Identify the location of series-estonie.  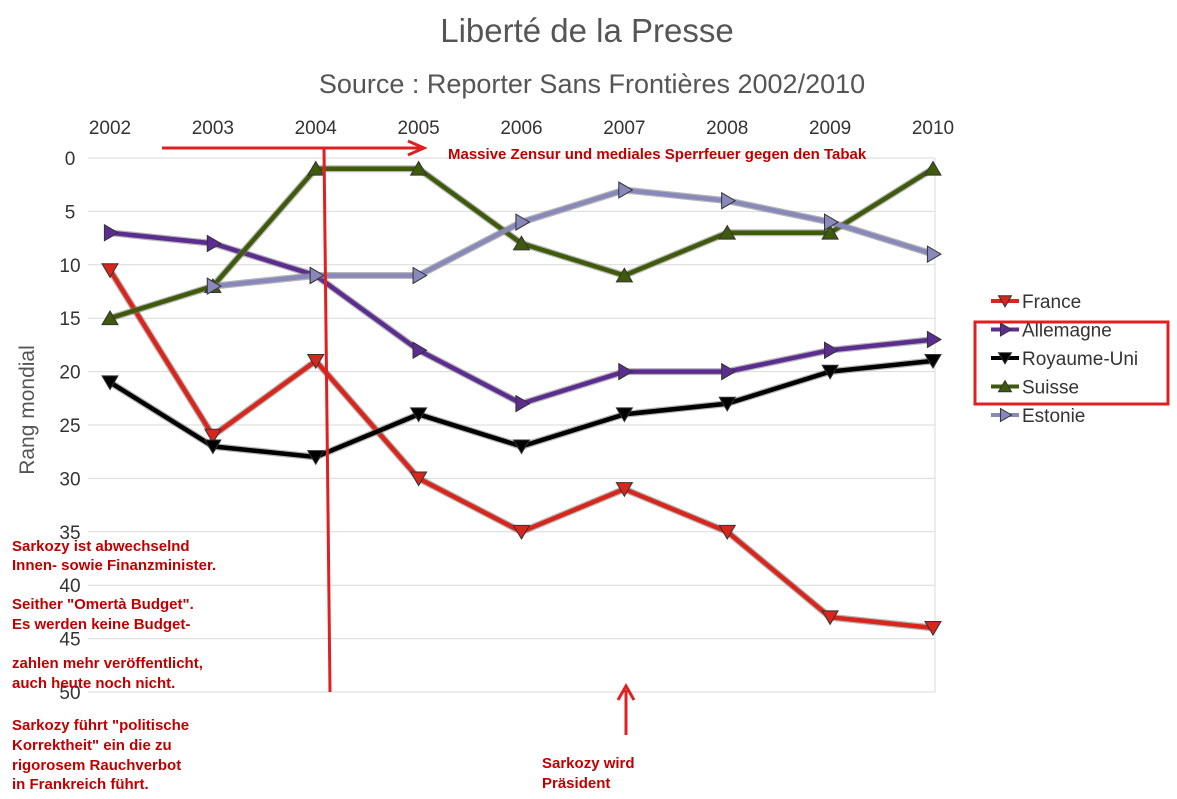
(574, 238).